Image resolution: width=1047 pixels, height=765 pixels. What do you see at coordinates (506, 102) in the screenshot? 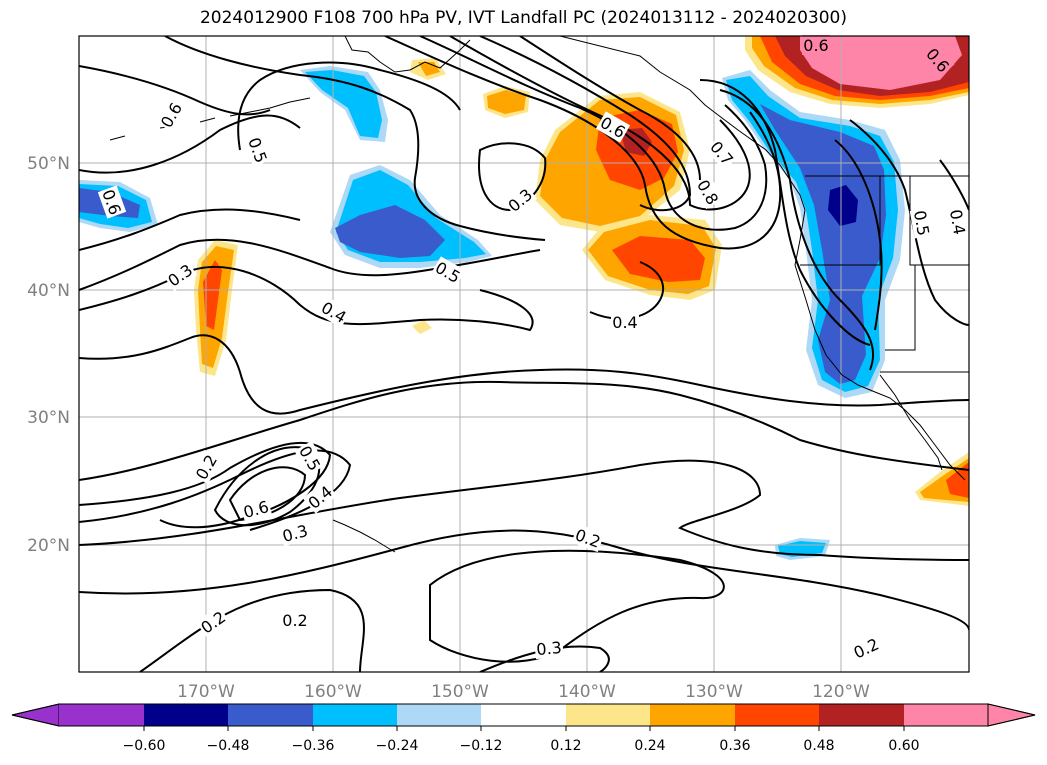
I see `shade-p-orange-north` at bounding box center [506, 102].